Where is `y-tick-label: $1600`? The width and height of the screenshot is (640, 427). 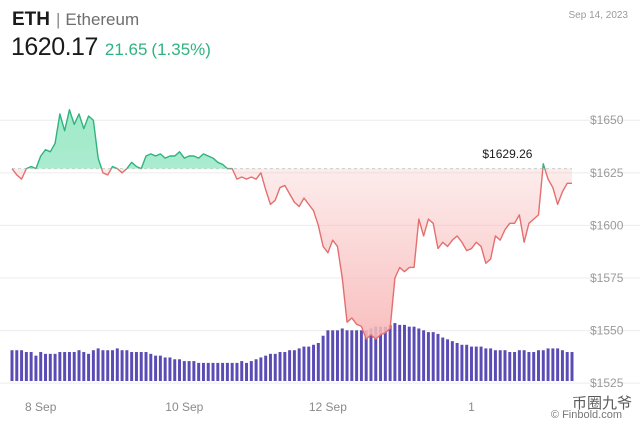
y-tick-label: $1600 is located at coordinates (607, 225).